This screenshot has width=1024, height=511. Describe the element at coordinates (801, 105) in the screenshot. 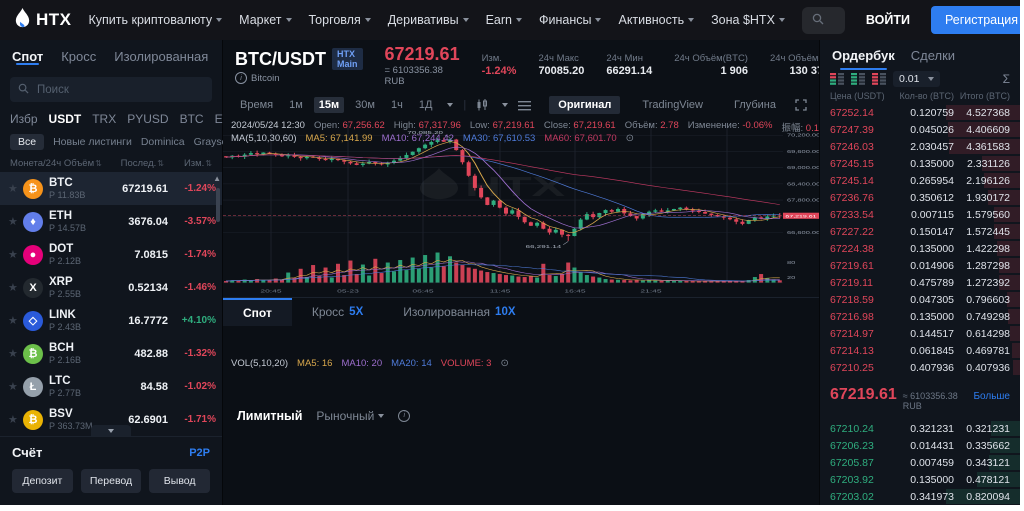

I see `fullscreen-icon` at that location.